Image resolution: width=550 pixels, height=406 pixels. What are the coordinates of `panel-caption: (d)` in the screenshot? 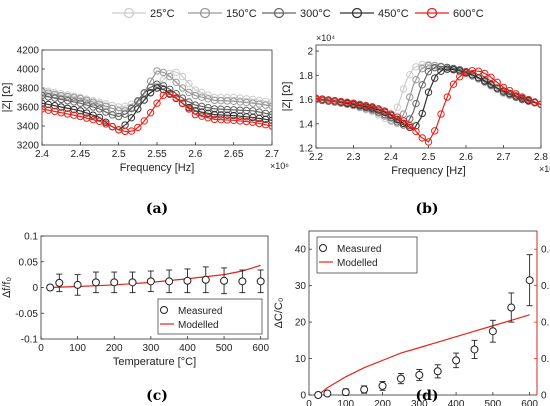 It's located at (426, 396).